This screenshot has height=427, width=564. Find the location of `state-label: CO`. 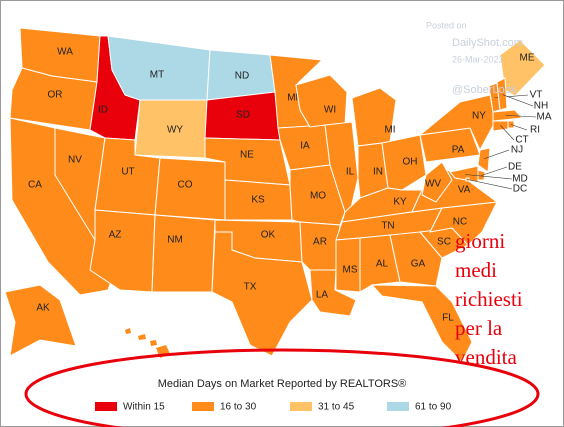

state-label: CO is located at coordinates (185, 185).